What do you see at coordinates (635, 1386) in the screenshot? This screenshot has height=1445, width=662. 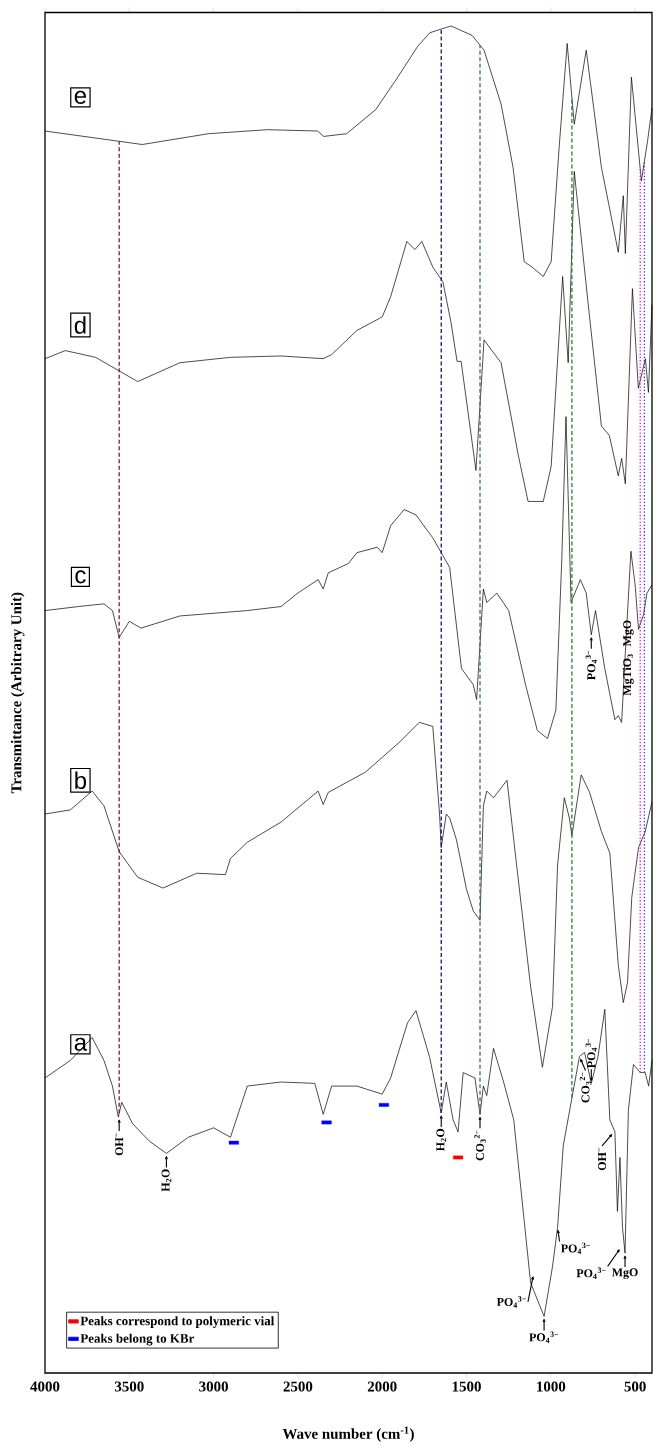 I see `x-tick-label: 500` at bounding box center [635, 1386].